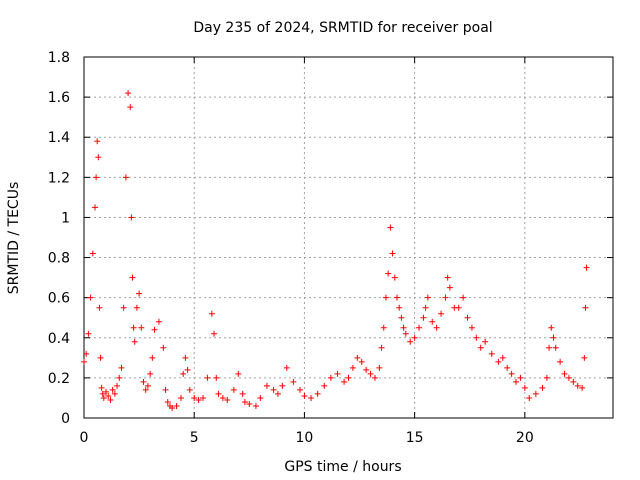 This screenshot has height=480, width=640. Describe the element at coordinates (65, 218) in the screenshot. I see `y-tick-label: 1` at that location.